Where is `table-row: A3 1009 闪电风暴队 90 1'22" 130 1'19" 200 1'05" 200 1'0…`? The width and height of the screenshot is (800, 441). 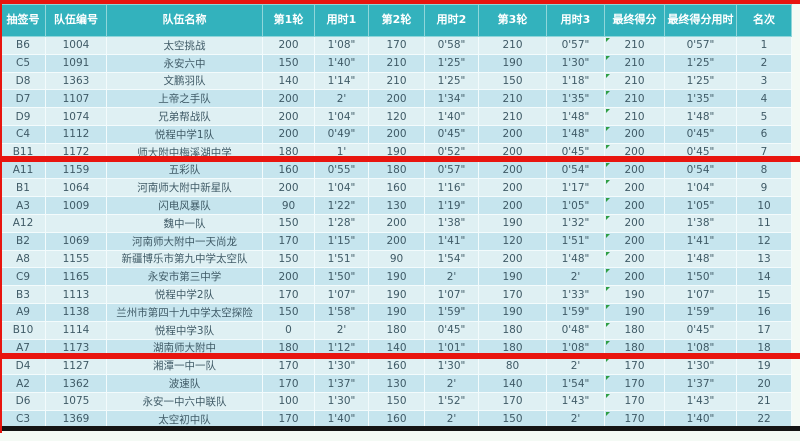 table-row: A3 1009 闪电风暴队 90 1'22" 130 1'19" 200 1'05" 200 1'0… is located at coordinates (396, 205).